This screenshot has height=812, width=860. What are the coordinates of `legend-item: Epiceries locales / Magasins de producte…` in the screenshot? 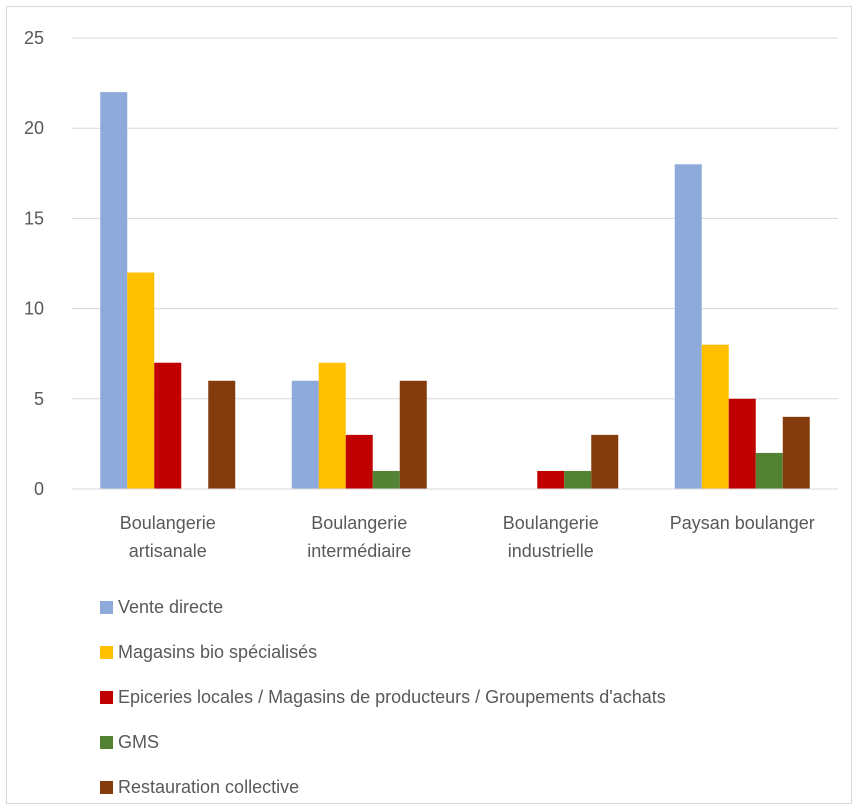 It's located at (470, 697).